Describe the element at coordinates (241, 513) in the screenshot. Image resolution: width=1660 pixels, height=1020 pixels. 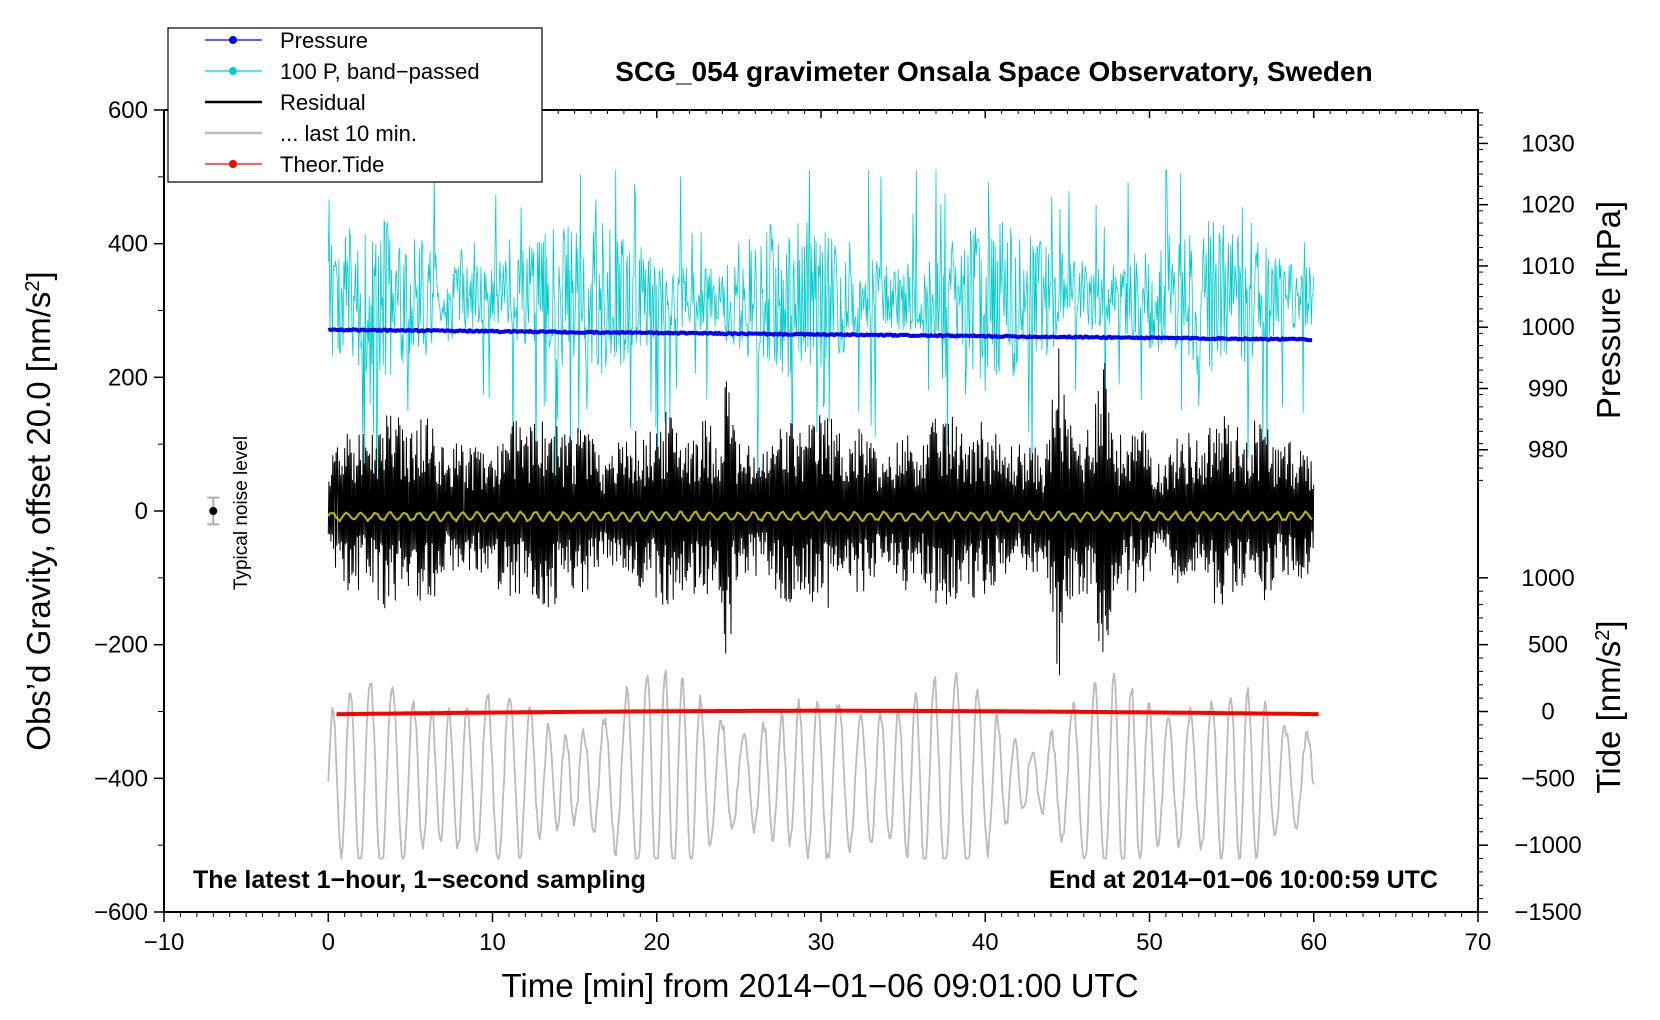
I see `noise-label: Typical noise level` at that location.